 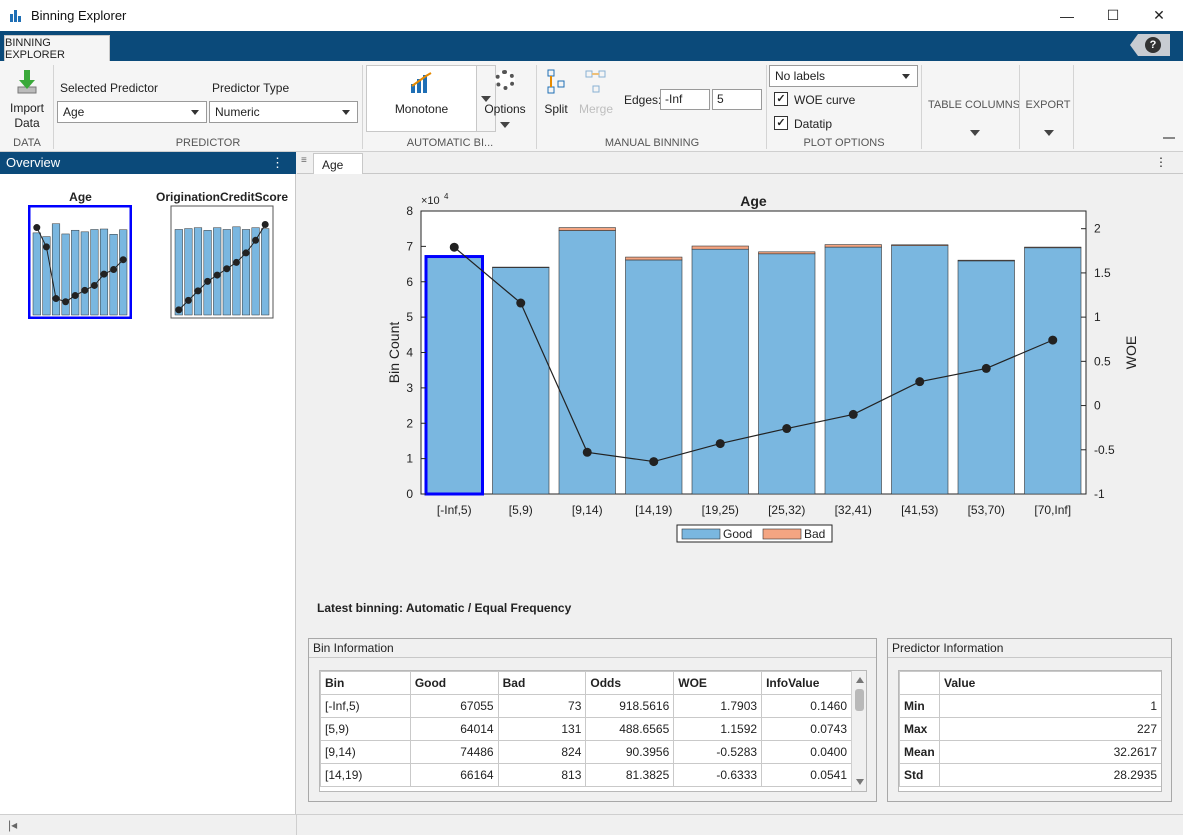 I want to click on import-data-button: Import Data, so click(x=27, y=101).